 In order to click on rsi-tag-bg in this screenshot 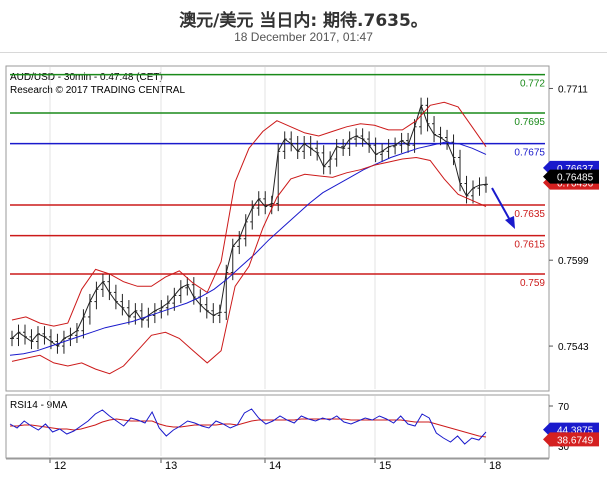, I will do `click(571, 439)`.